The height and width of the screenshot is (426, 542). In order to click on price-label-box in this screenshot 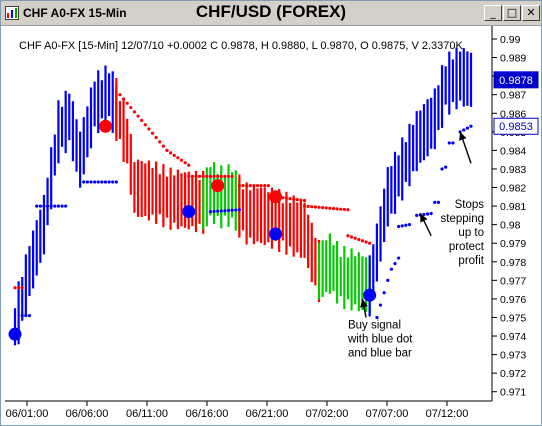, I will do `click(516, 126)`.